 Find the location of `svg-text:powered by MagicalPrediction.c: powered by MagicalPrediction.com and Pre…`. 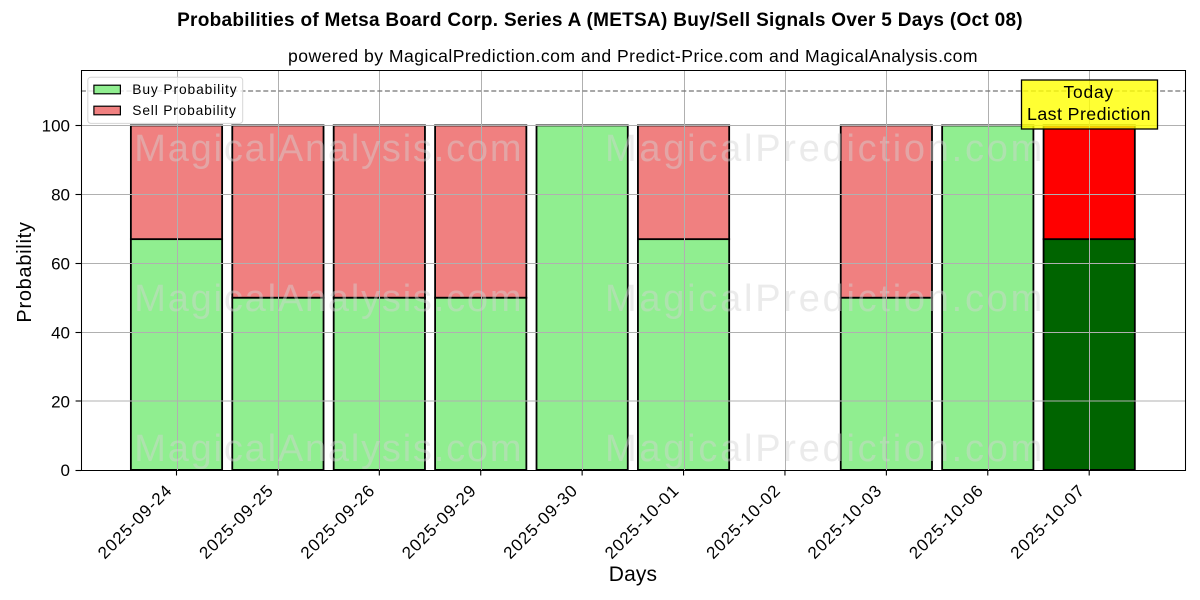

svg-text:powered by MagicalPrediction.c: powered by MagicalPrediction.com and Pre… is located at coordinates (633, 56).